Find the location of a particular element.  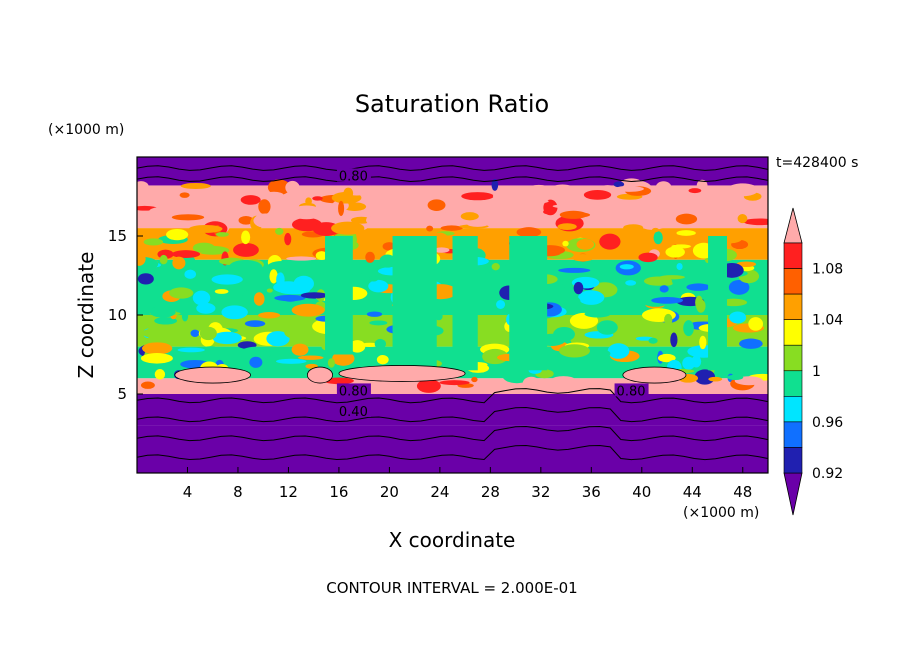

contour-interval-footer: CONTOUR INTERVAL = 2.000E-01 is located at coordinates (451, 588).